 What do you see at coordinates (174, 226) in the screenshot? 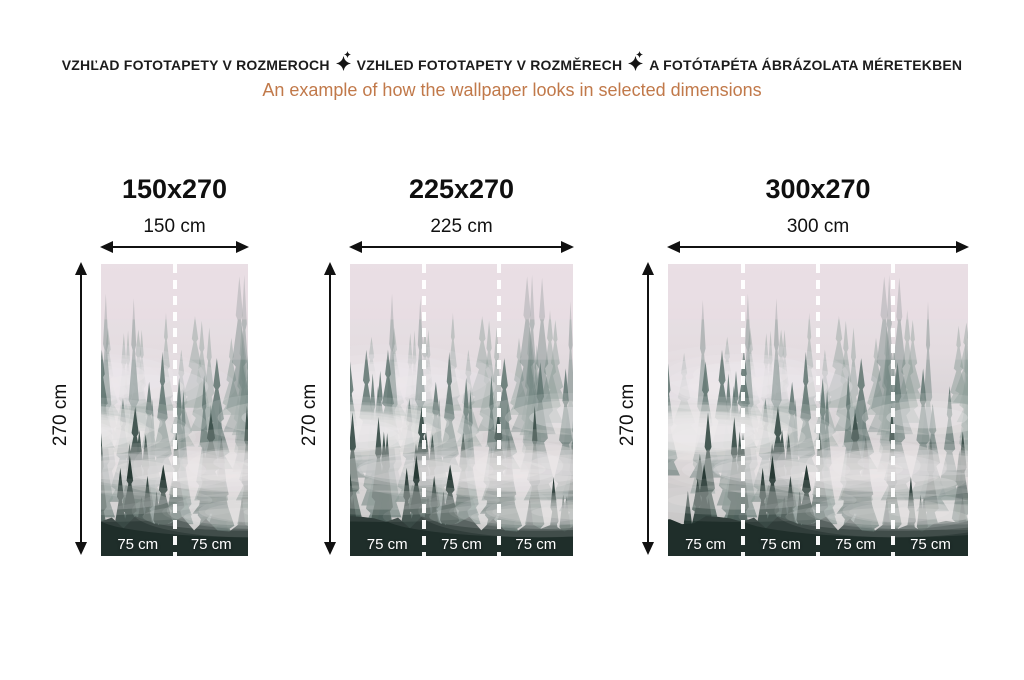
I see `width-dimension-label: 150 cm` at bounding box center [174, 226].